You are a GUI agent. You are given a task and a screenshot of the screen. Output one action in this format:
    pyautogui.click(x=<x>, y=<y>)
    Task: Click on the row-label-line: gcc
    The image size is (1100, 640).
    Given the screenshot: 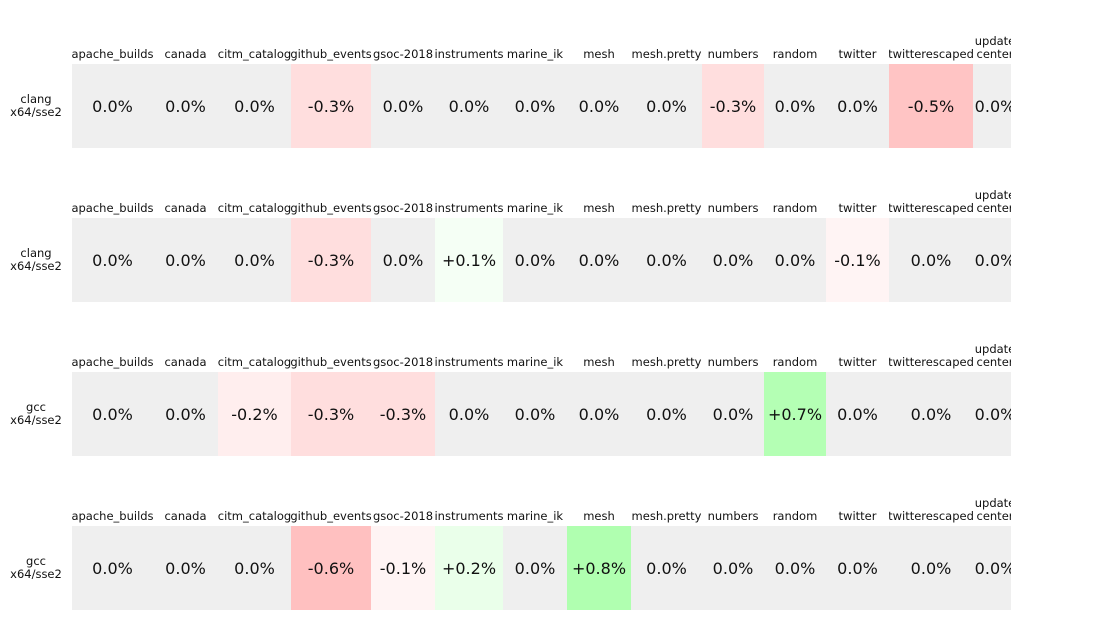 What is the action you would take?
    pyautogui.click(x=36, y=561)
    